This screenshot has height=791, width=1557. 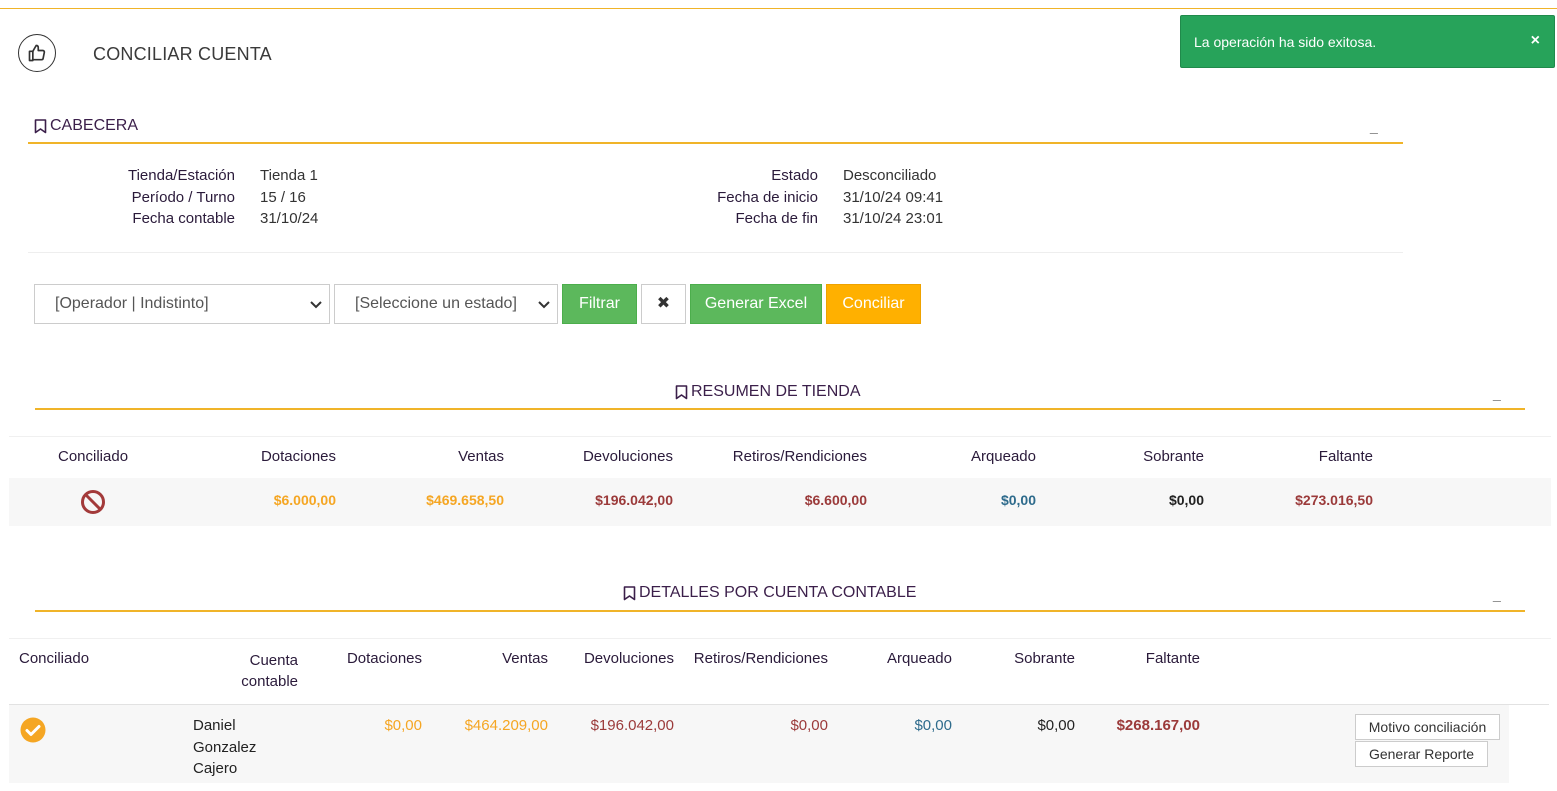 I want to click on value-fecha-inicio: 31/10/24 09:41, so click(x=893, y=197).